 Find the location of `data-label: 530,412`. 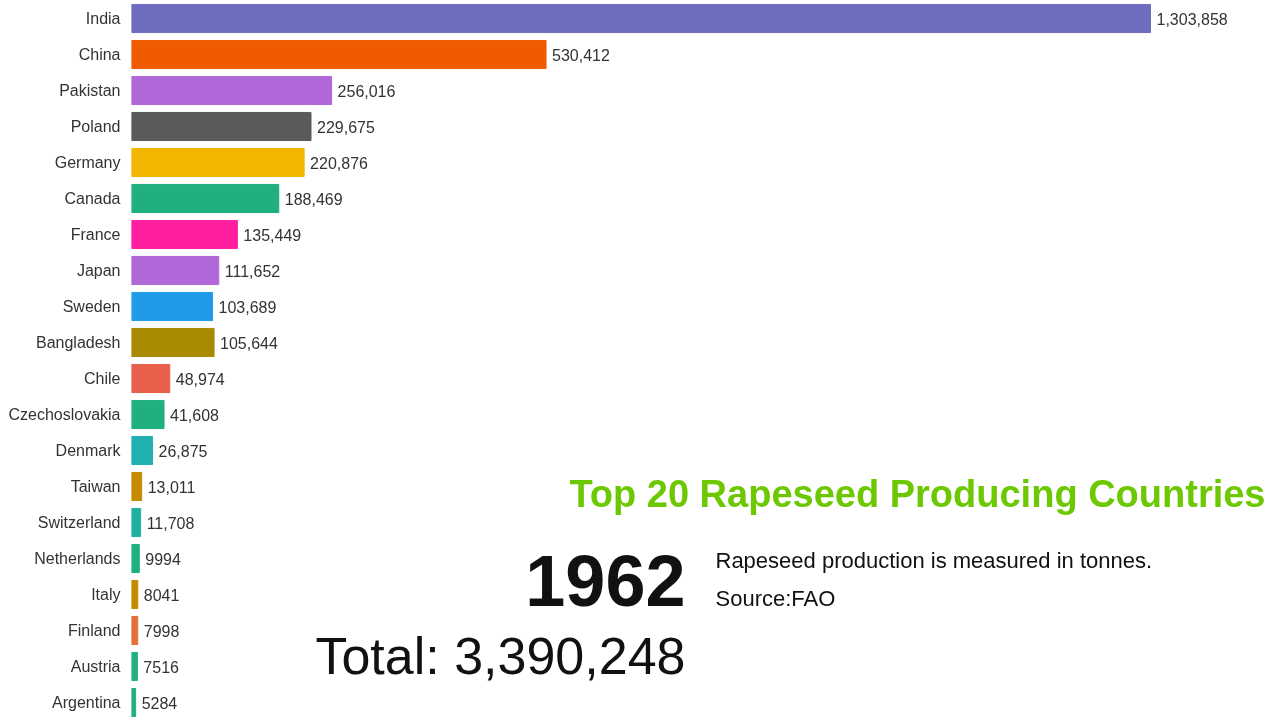

data-label: 530,412 is located at coordinates (581, 55).